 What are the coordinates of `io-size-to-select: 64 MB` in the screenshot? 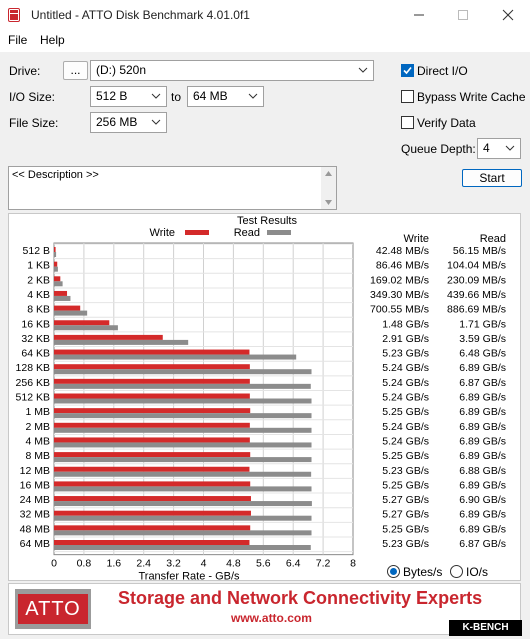 It's located at (225, 96).